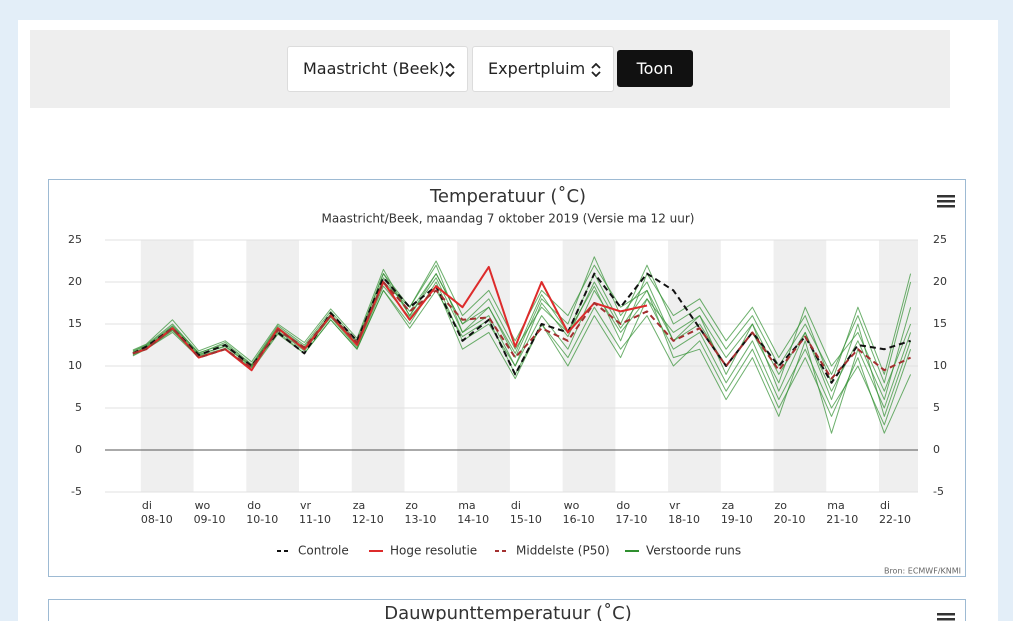  I want to click on location-text: Maastricht (Beek), so click(374, 68).